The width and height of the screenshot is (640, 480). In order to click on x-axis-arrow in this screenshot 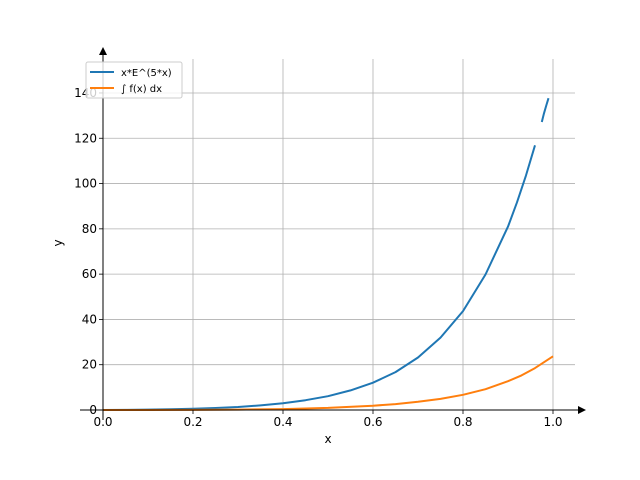, I will do `click(582, 410)`.